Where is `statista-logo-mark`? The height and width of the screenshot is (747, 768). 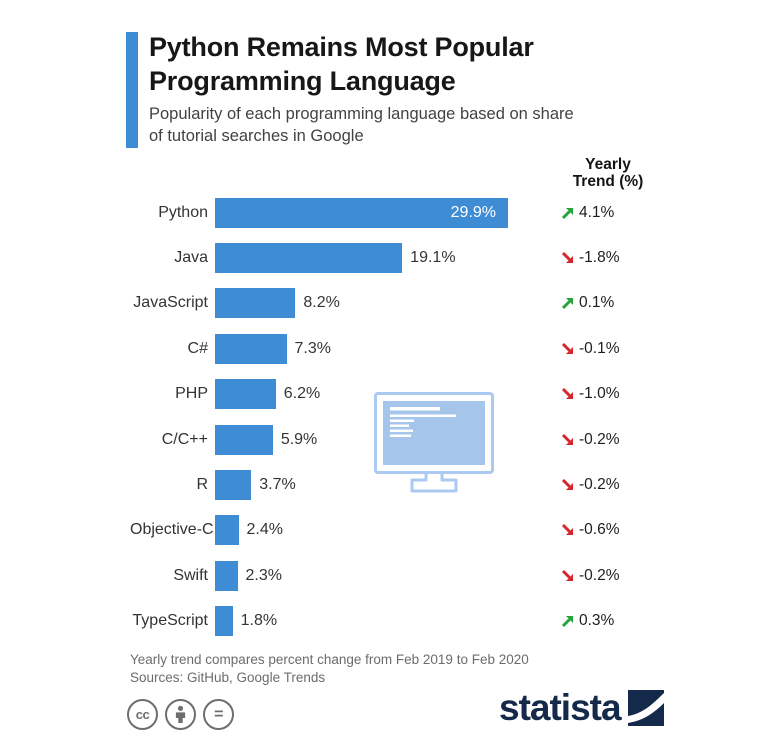
statista-logo-mark is located at coordinates (645, 707).